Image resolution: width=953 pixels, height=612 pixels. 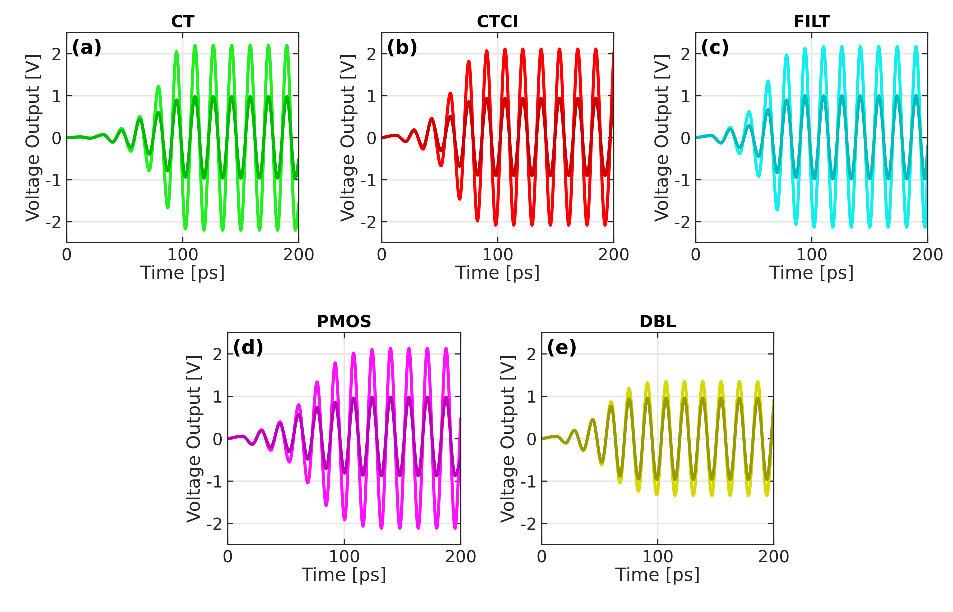 I want to click on chart-title: CTCI, so click(x=498, y=21).